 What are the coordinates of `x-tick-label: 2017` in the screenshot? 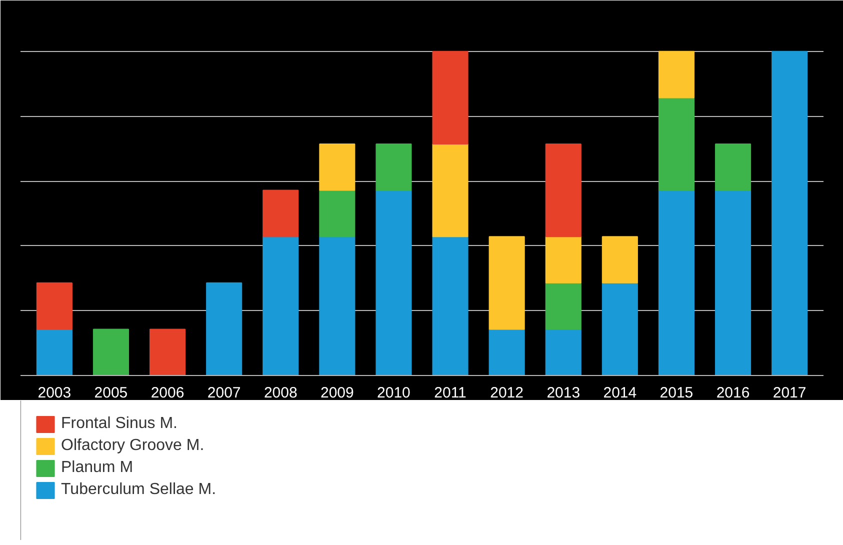 It's located at (789, 393).